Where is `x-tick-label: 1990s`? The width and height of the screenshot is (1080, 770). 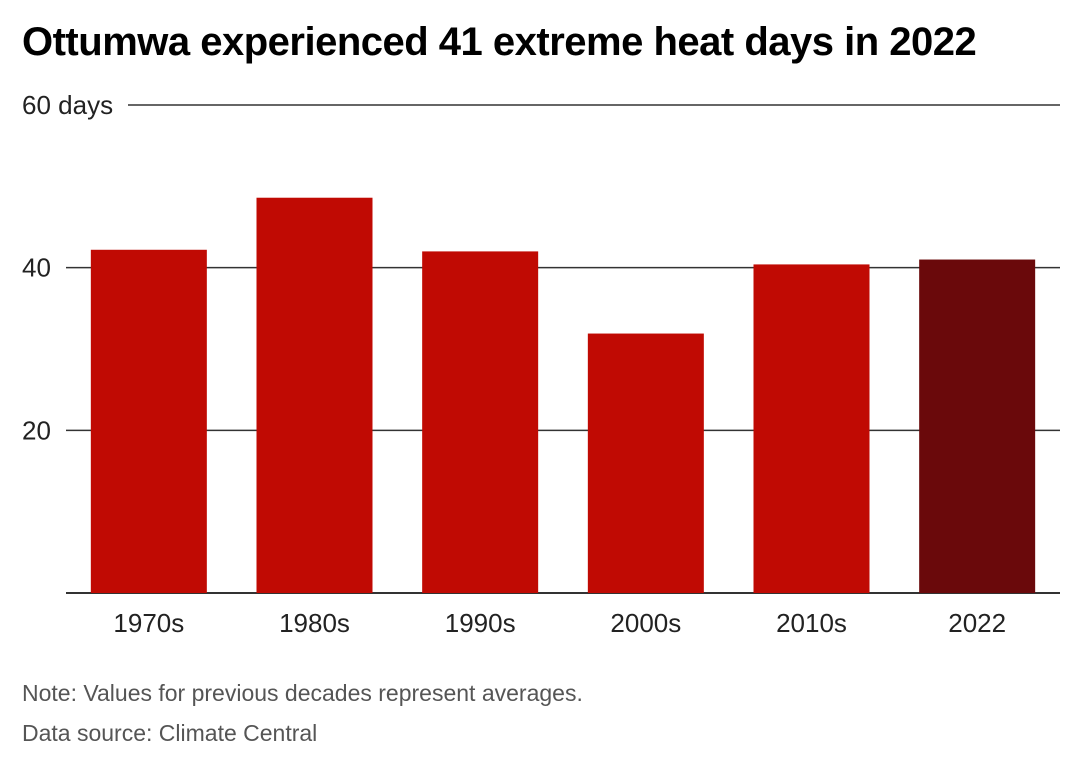 x-tick-label: 1990s is located at coordinates (480, 623).